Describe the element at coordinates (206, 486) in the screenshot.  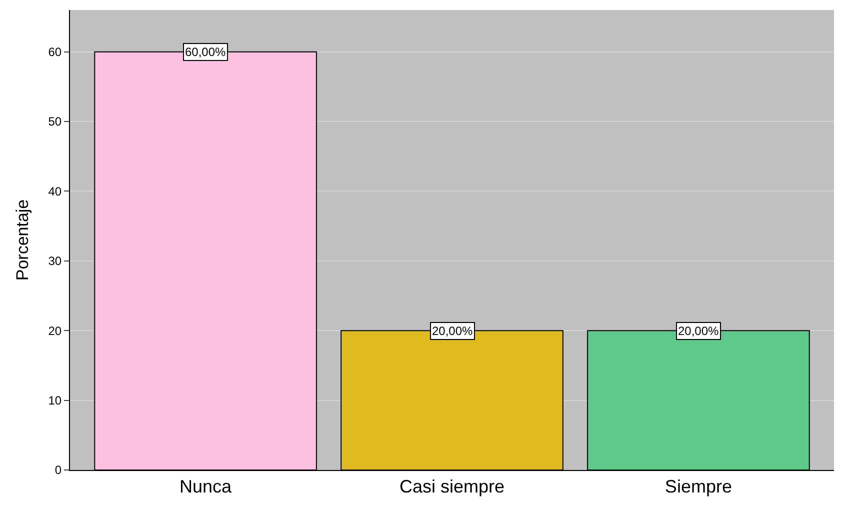
I see `x-tick-label: Nunca` at that location.